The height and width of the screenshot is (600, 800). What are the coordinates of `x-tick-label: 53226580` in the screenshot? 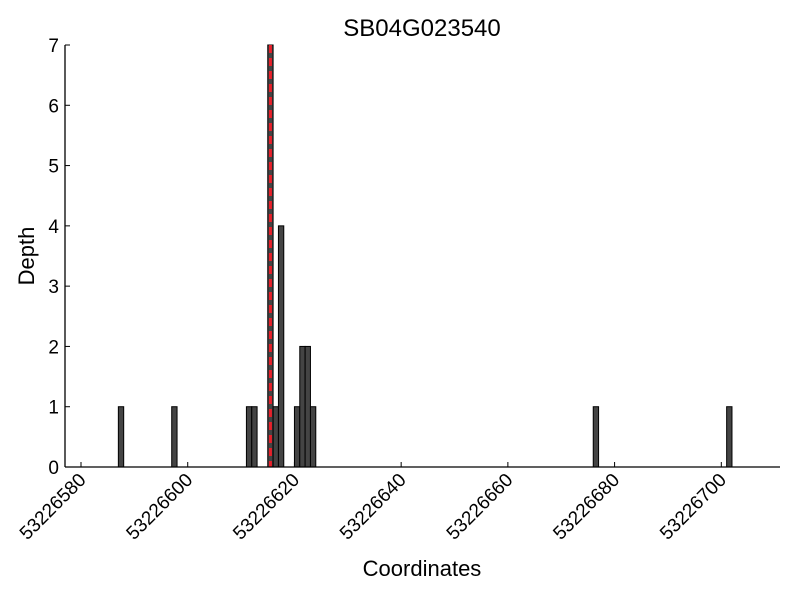 It's located at (53, 507).